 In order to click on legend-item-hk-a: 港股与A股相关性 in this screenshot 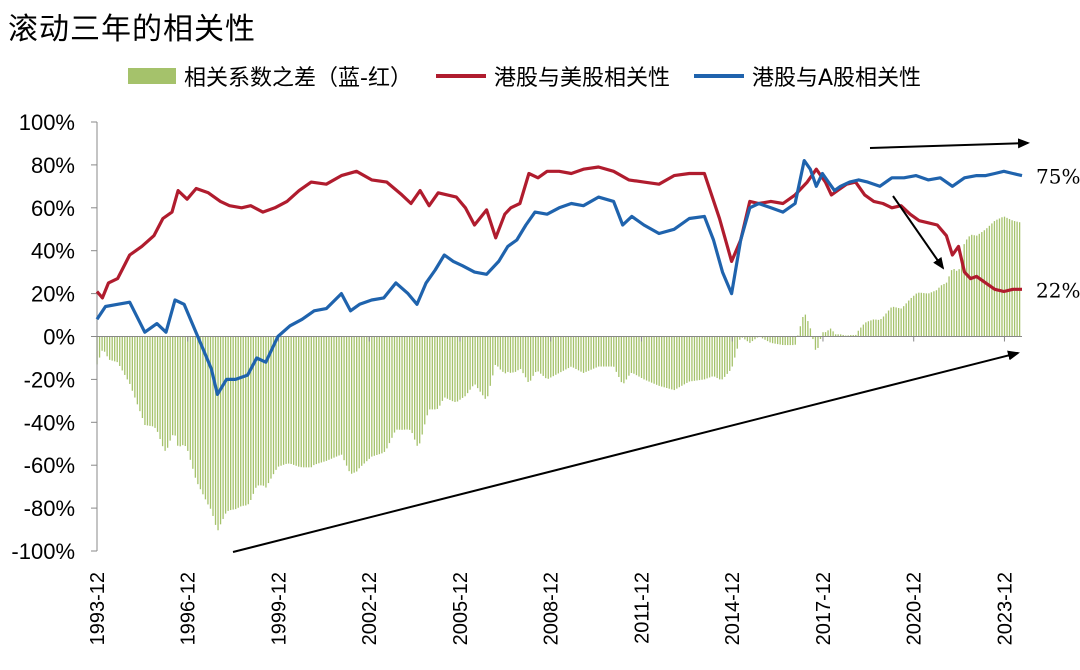, I will do `click(807, 76)`.